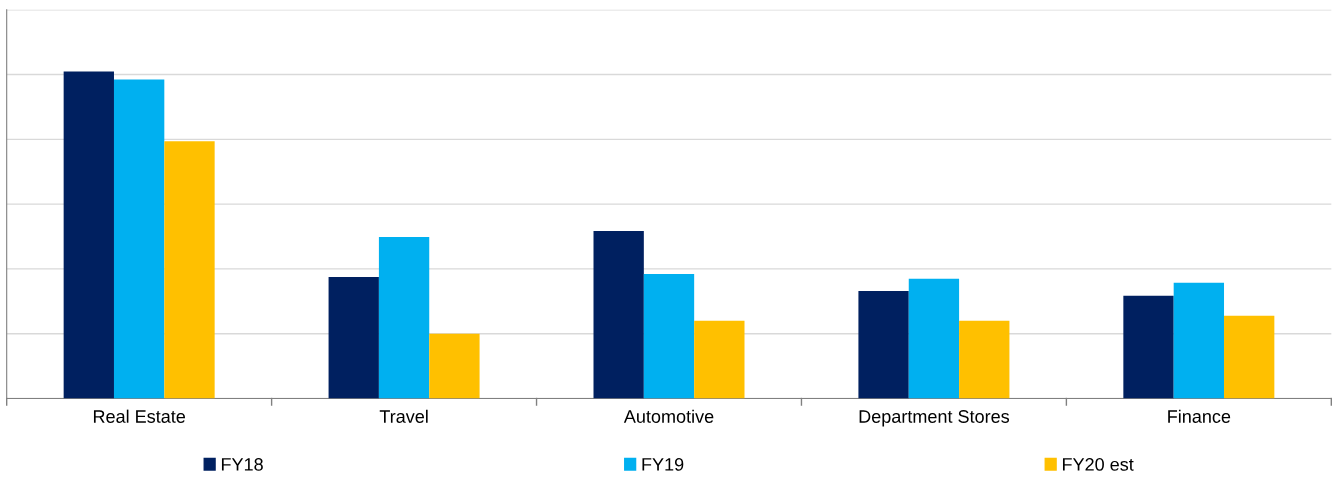  Describe the element at coordinates (1199, 416) in the screenshot. I see `x-tick-label: Finance` at that location.